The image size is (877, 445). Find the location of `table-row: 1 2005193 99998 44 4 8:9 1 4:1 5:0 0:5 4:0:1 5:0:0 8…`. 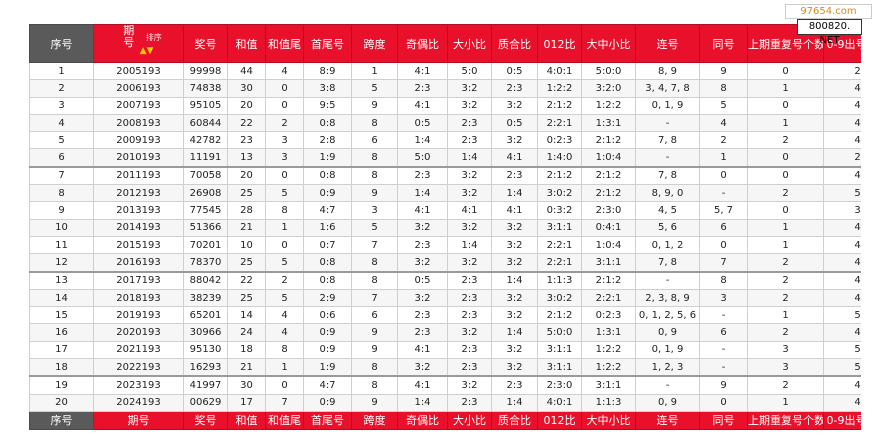

table-row: 1 2005193 99998 44 4 8:9 1 4:1 5:0 0:5 4:0:1 5:0:0 8… is located at coordinates (445, 71).